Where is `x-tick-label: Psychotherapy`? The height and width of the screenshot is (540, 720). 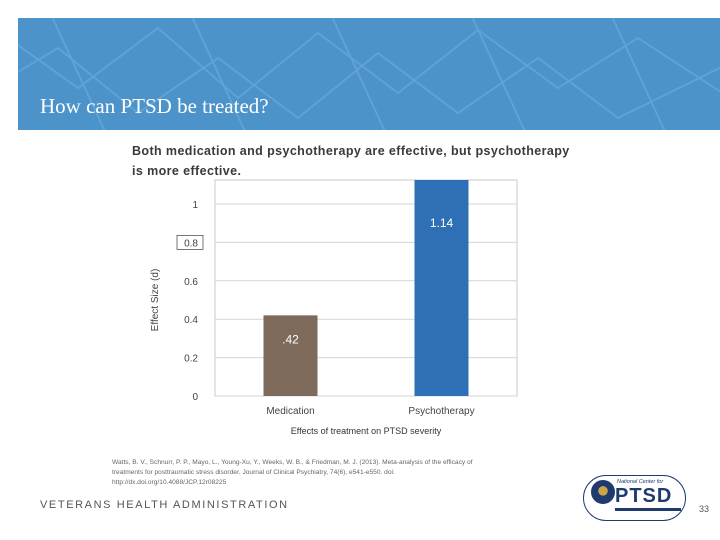 x-tick-label: Psychotherapy is located at coordinates (441, 411).